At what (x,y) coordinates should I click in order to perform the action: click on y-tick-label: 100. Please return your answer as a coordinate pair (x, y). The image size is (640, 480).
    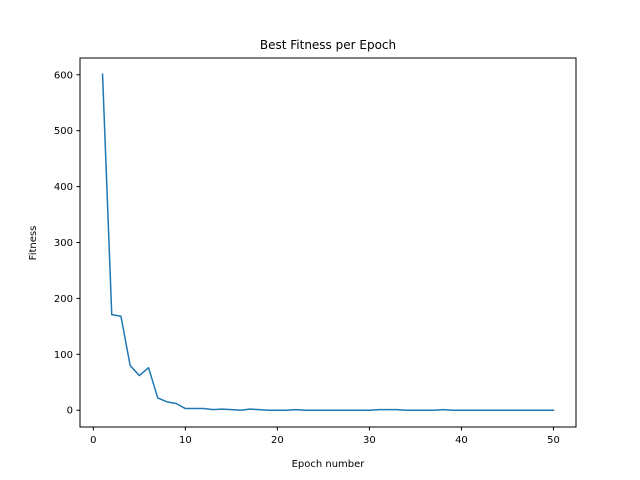
    Looking at the image, I should click on (63, 355).